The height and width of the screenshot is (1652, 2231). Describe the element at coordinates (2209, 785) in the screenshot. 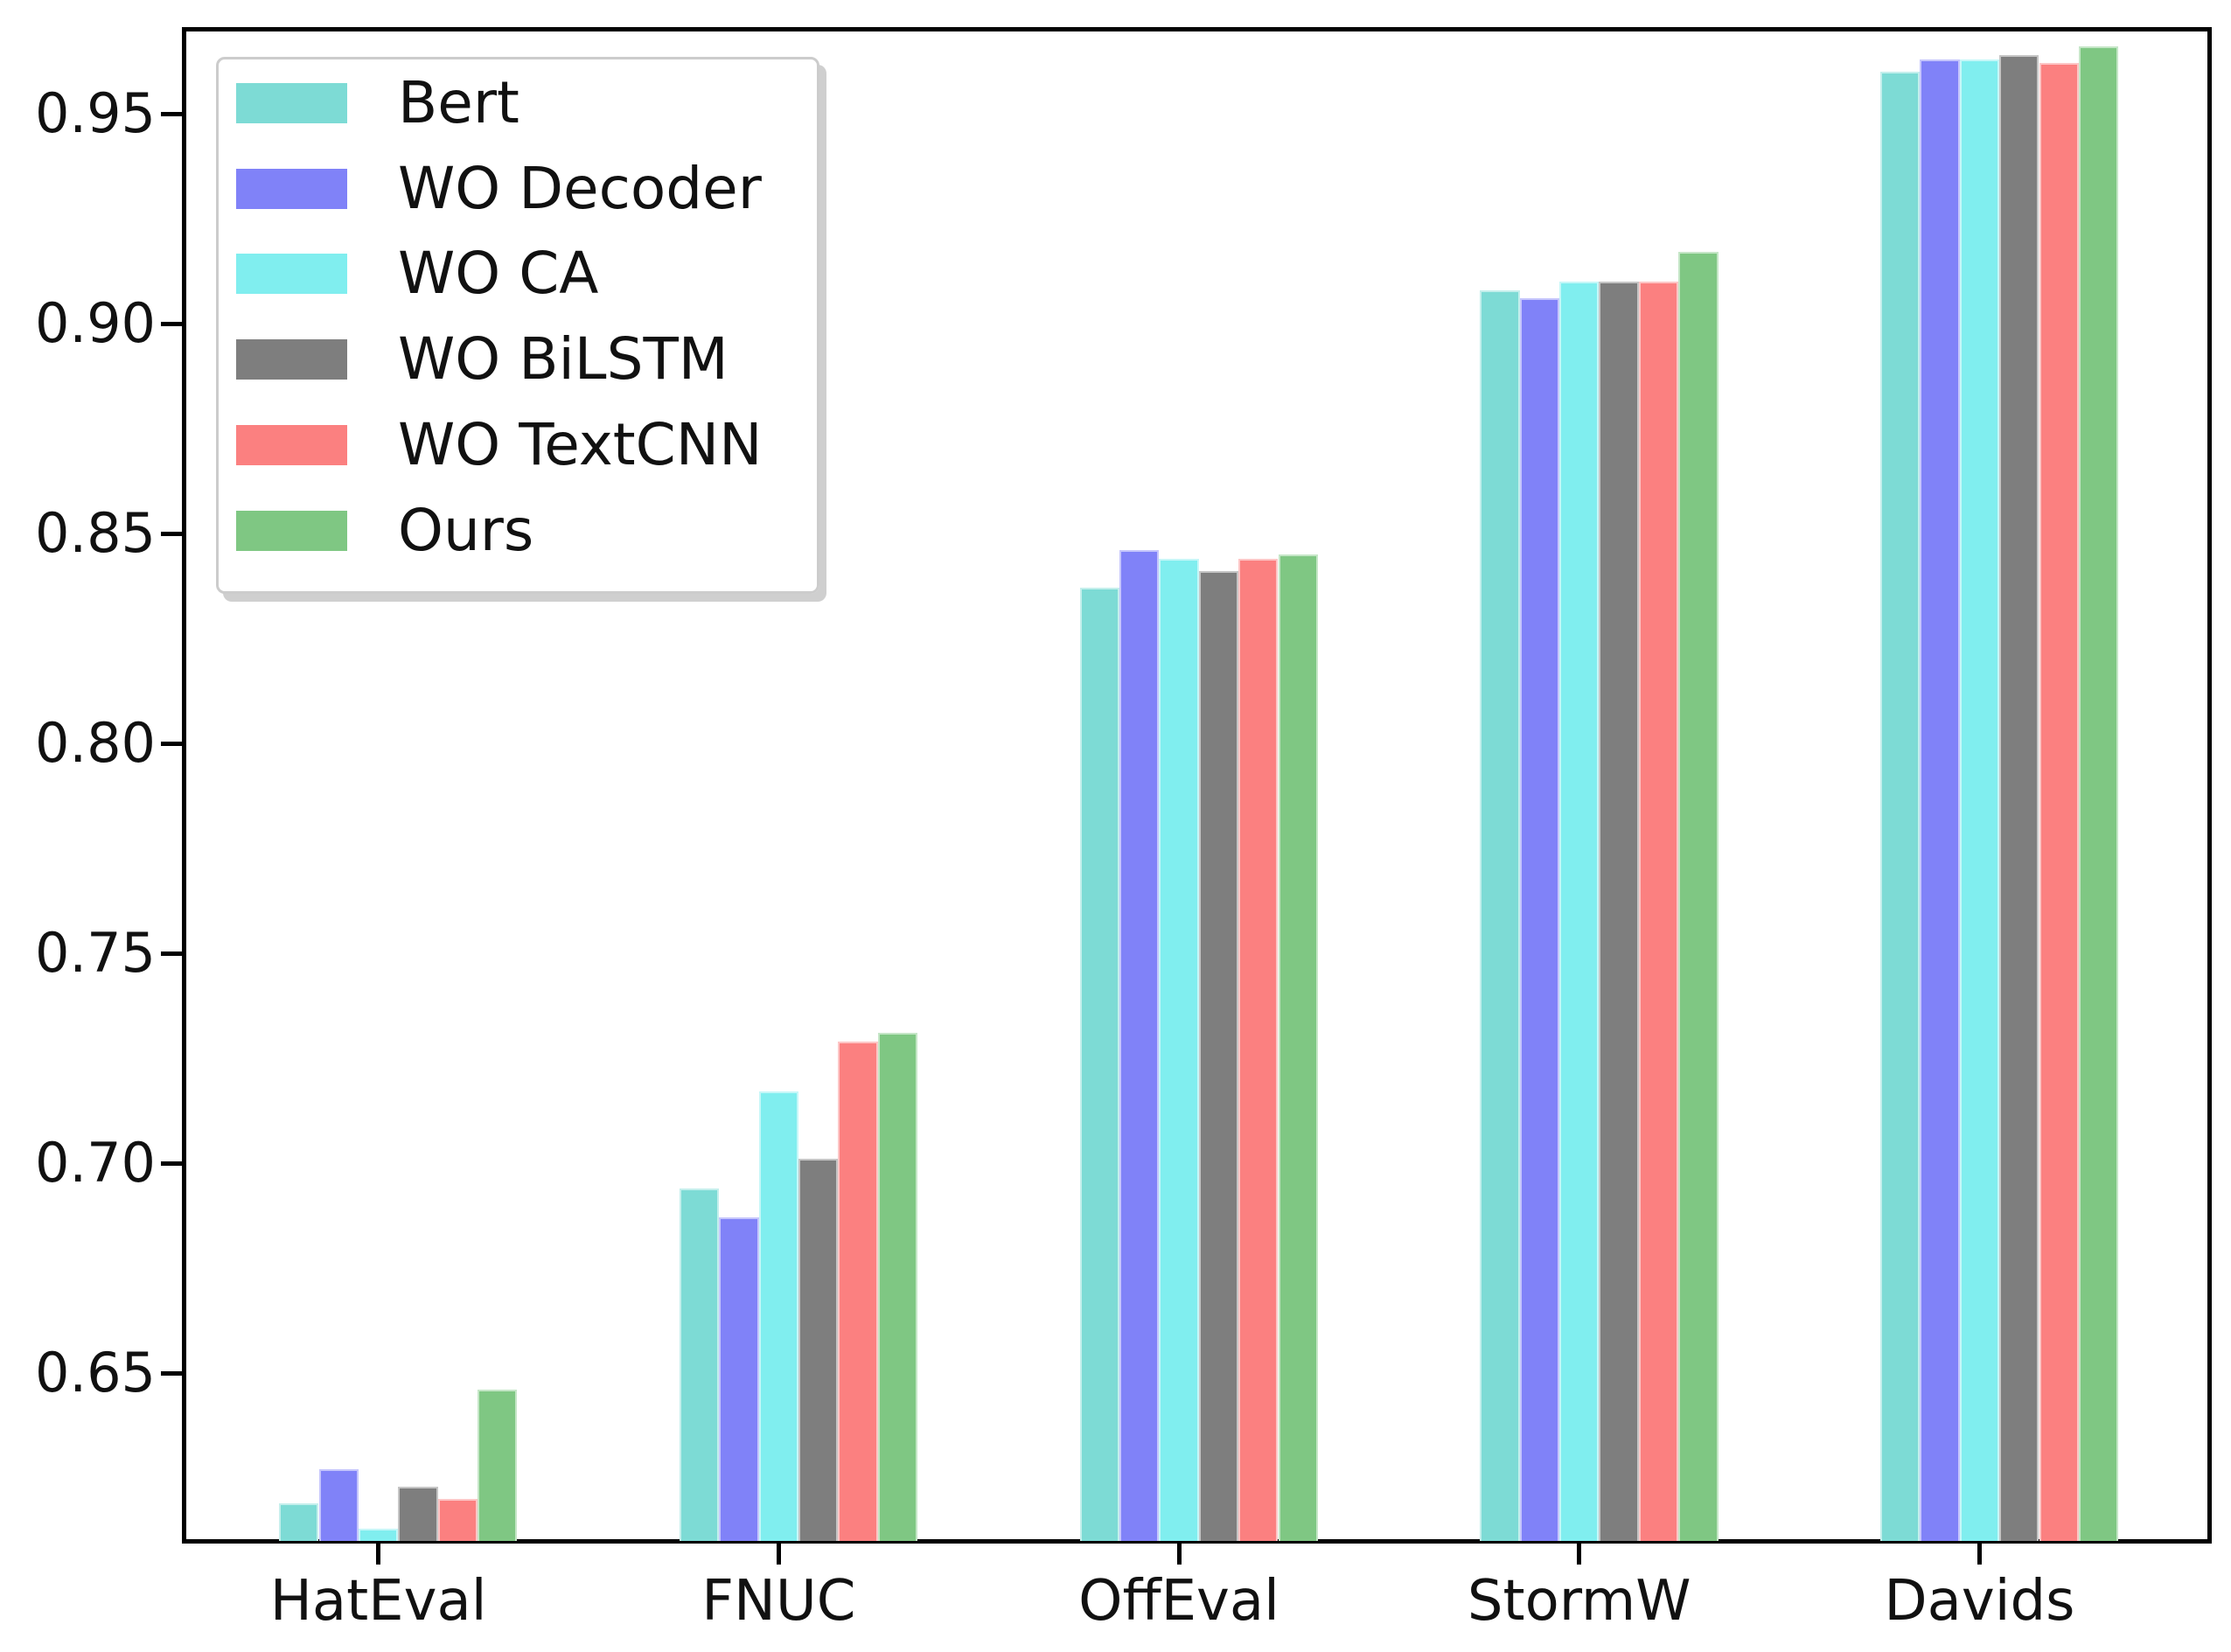

I see `axis-spine-right` at that location.